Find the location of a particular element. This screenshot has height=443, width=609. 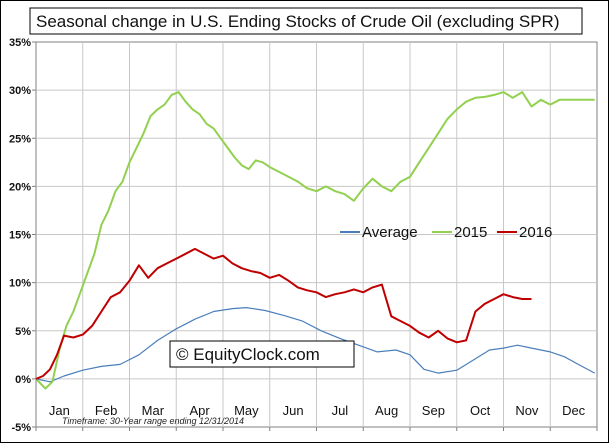

y-tick-label: 15% is located at coordinates (20, 236).